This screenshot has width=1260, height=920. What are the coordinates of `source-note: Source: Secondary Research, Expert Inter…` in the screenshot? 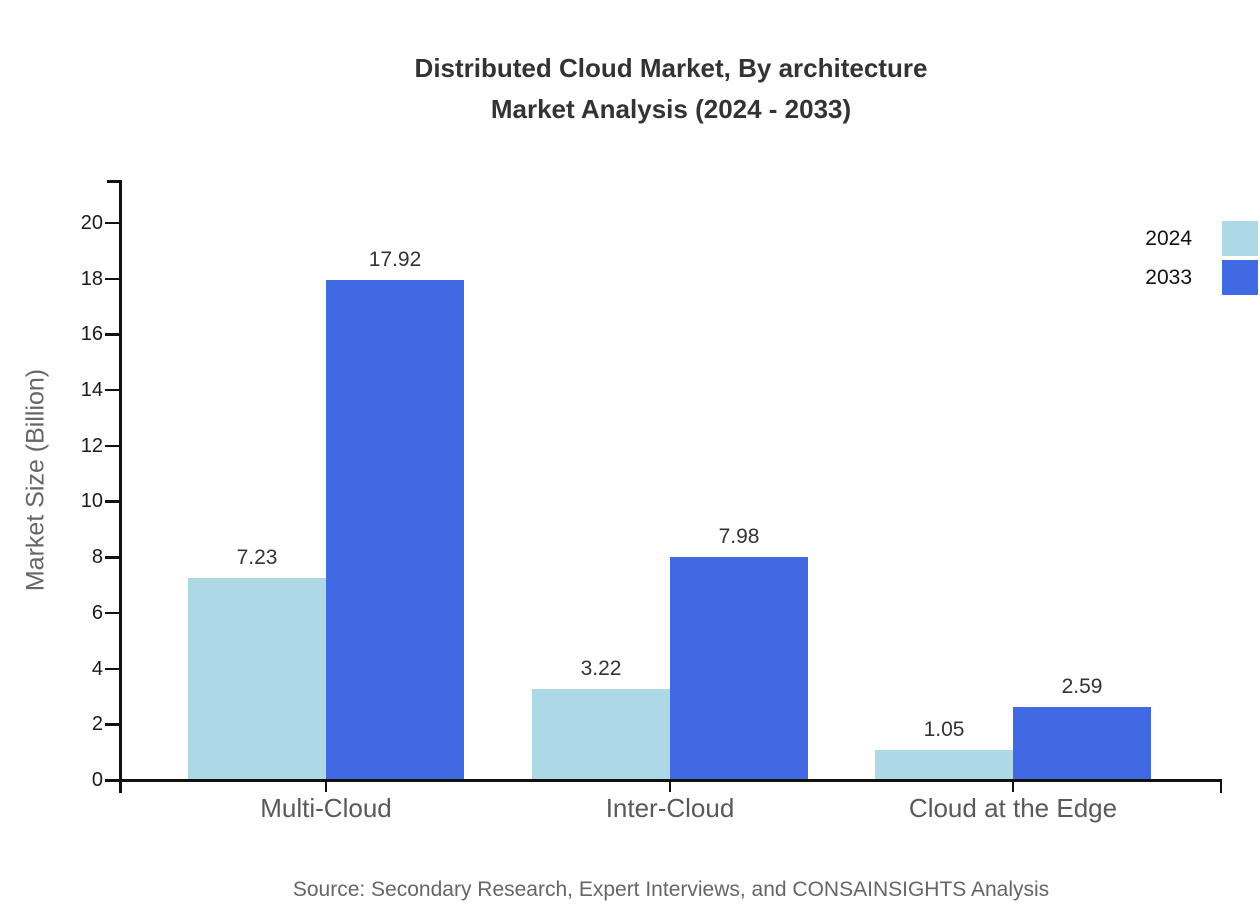 It's located at (671, 889).